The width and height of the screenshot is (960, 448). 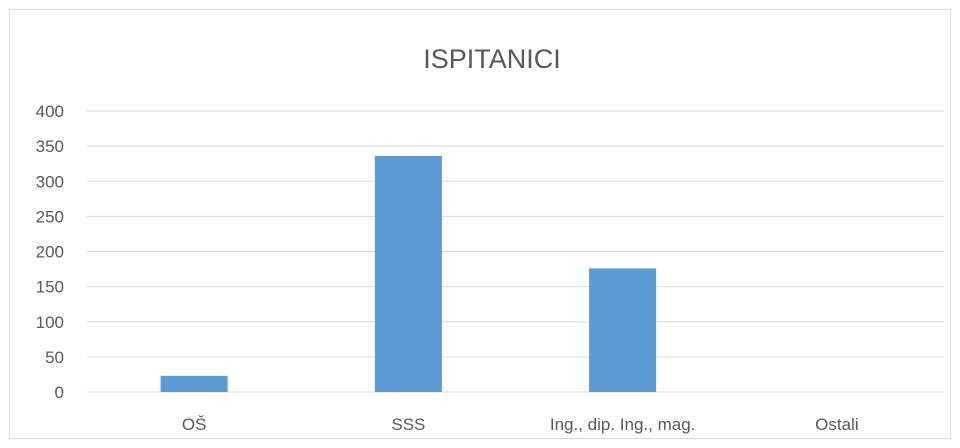 I want to click on y-tick-label: 250, so click(x=50, y=216).